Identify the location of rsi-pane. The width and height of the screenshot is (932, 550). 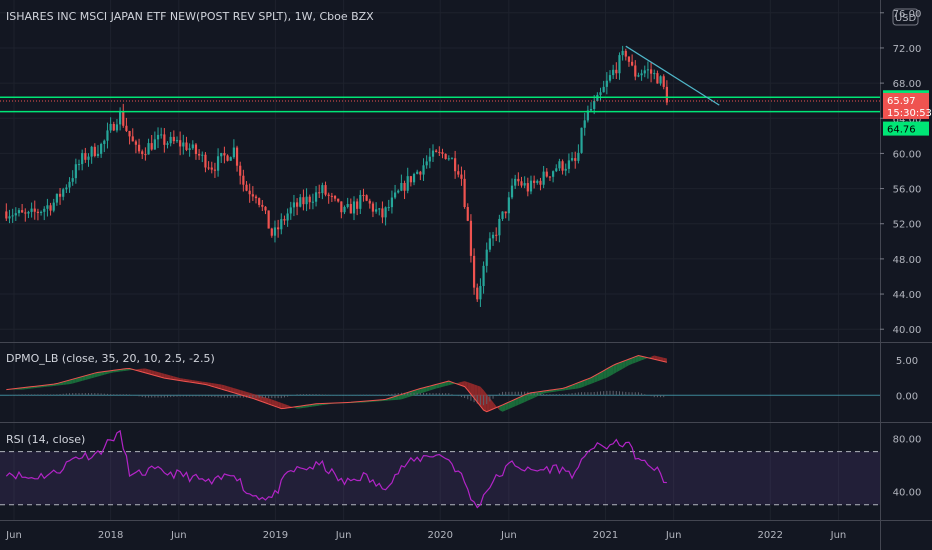
(440, 469).